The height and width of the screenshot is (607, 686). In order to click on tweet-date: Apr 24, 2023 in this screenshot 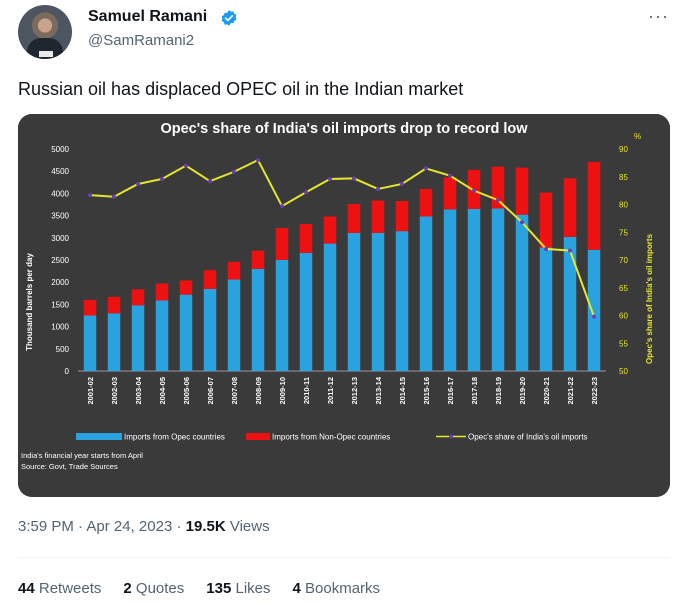, I will do `click(129, 526)`.